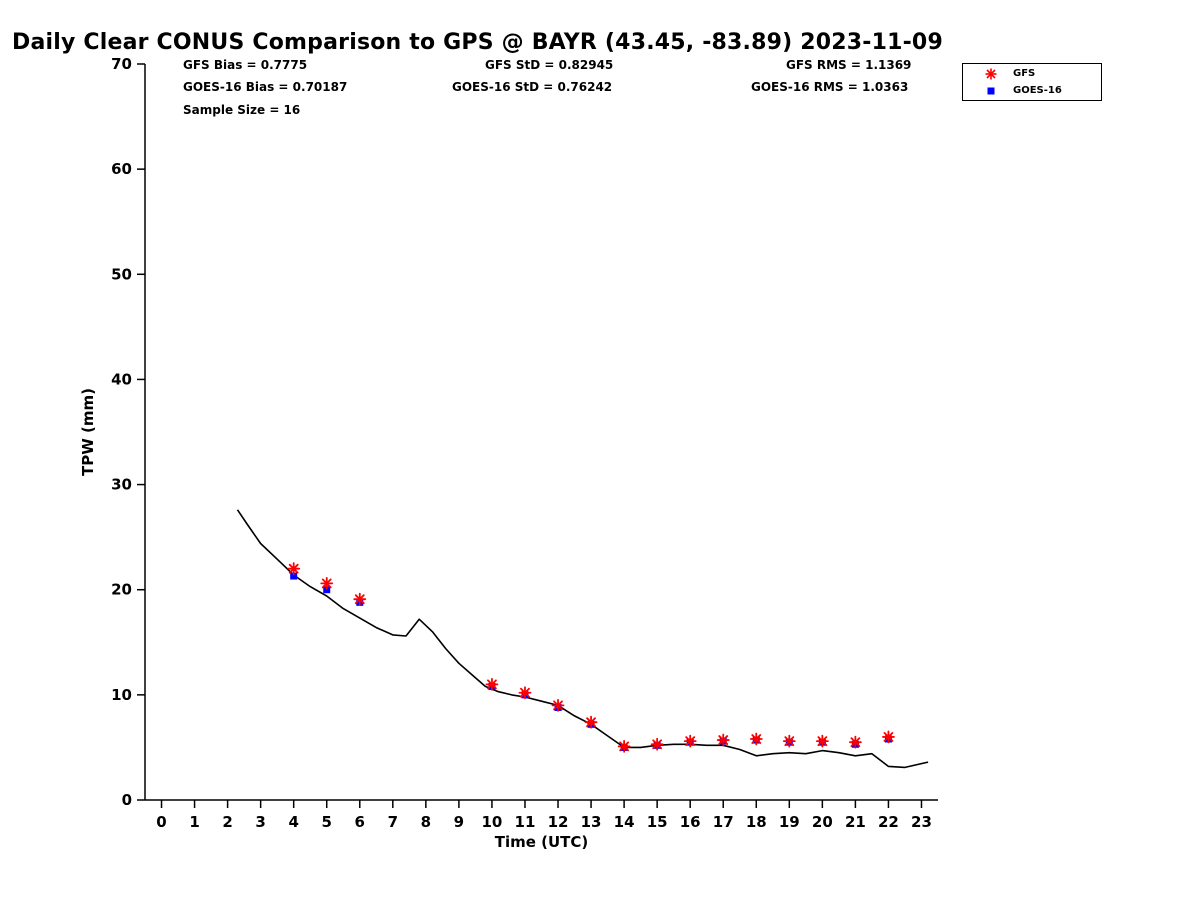 Image resolution: width=1200 pixels, height=900 pixels. What do you see at coordinates (121, 379) in the screenshot?
I see `y-tick-label: 40` at bounding box center [121, 379].